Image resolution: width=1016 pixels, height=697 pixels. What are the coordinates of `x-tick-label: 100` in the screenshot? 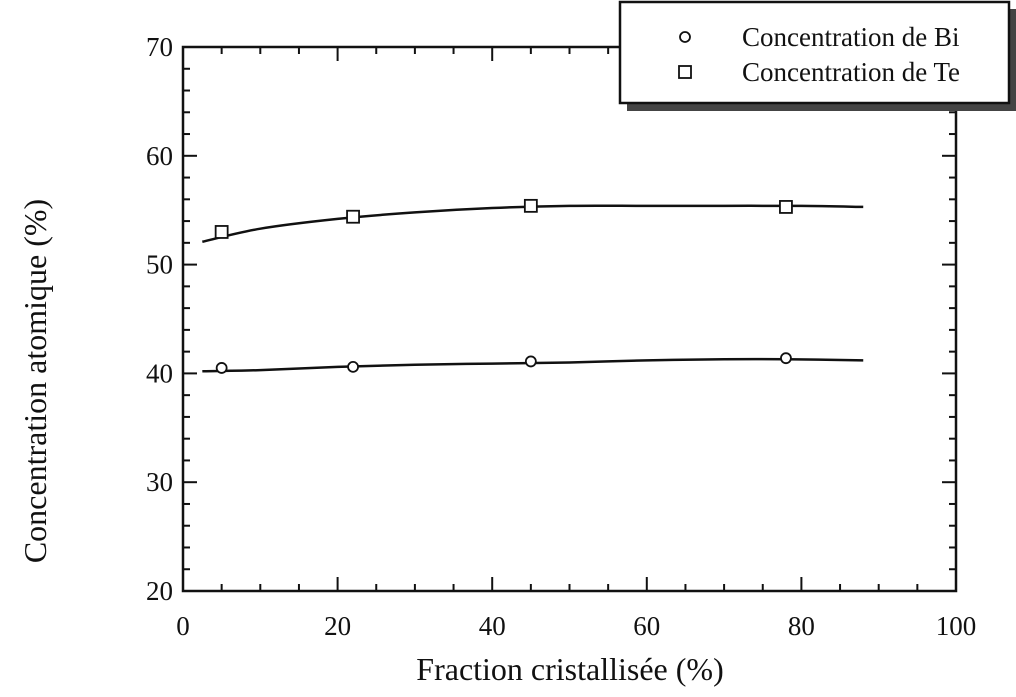 It's located at (956, 626).